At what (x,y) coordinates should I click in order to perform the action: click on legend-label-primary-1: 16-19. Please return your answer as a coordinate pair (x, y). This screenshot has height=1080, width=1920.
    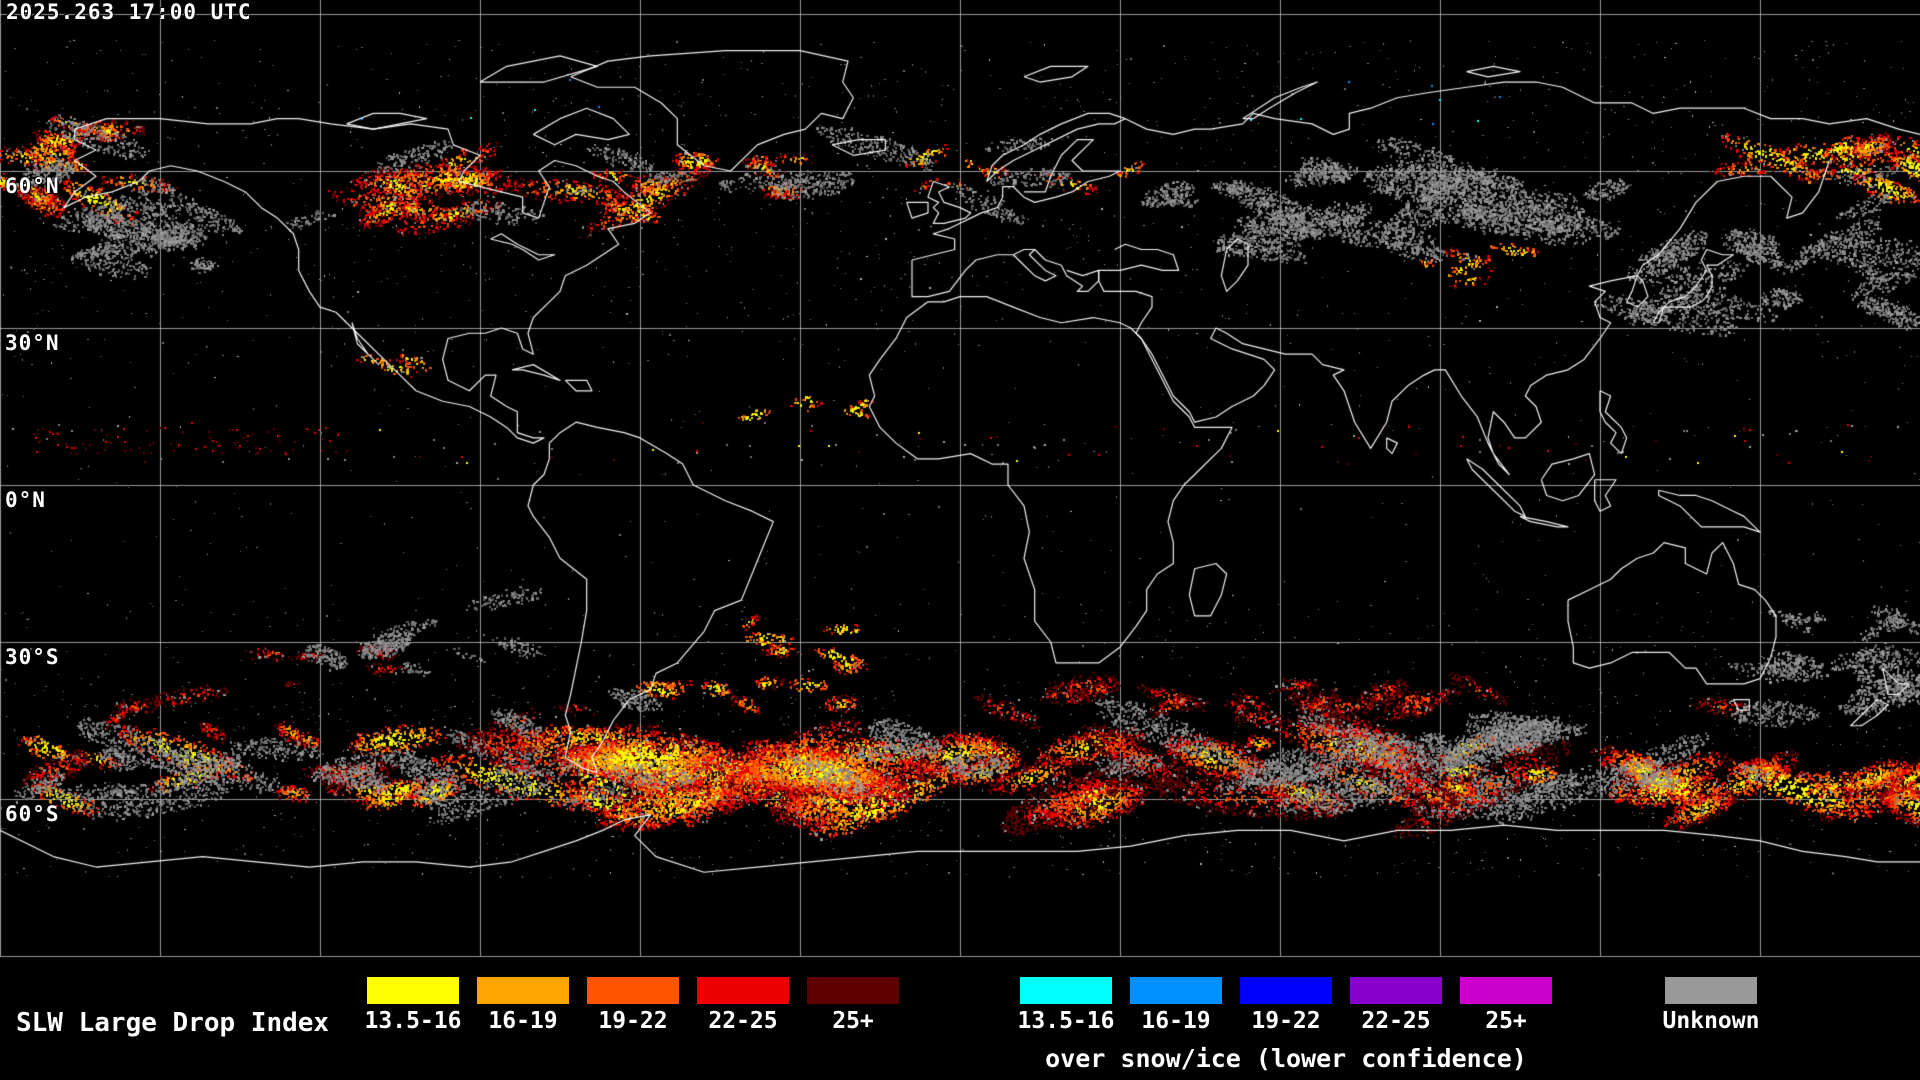
    Looking at the image, I should click on (523, 1021).